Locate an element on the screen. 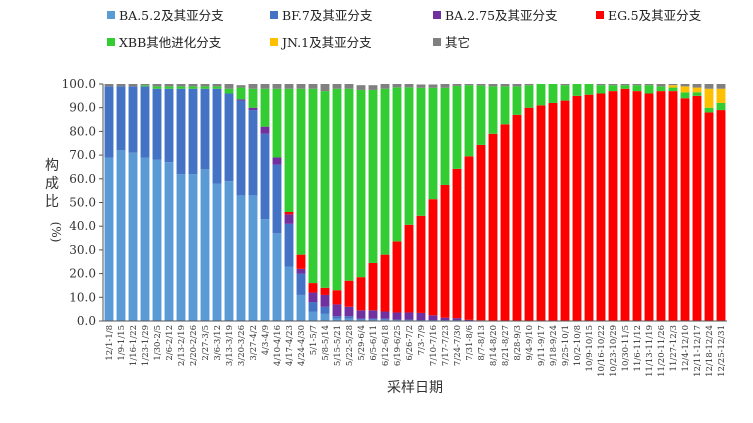 This screenshot has height=423, width=753. x-tick-label: 6/19-6/25 is located at coordinates (398, 345).